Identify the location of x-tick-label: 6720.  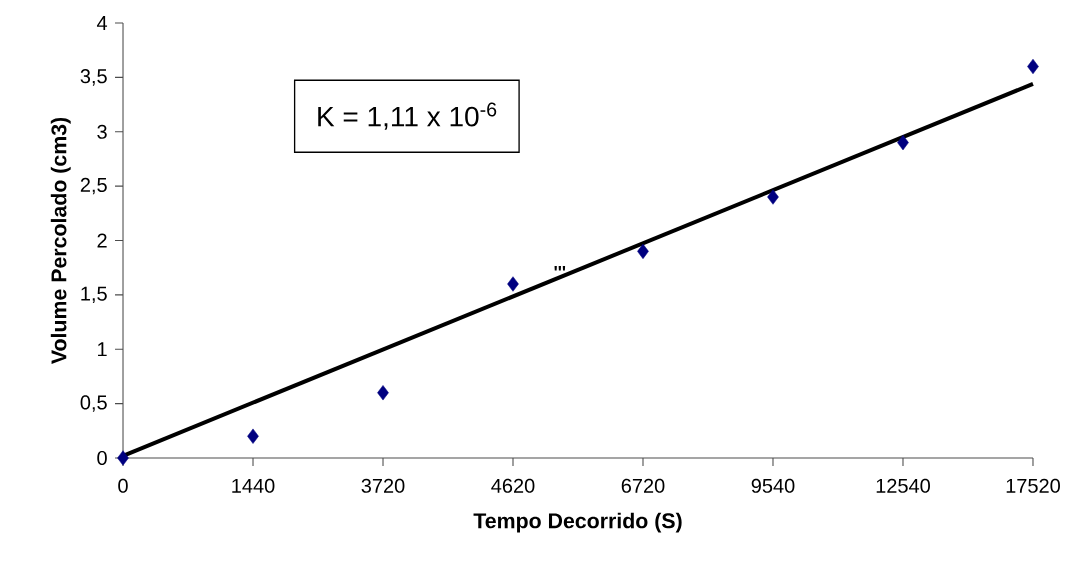
(643, 485).